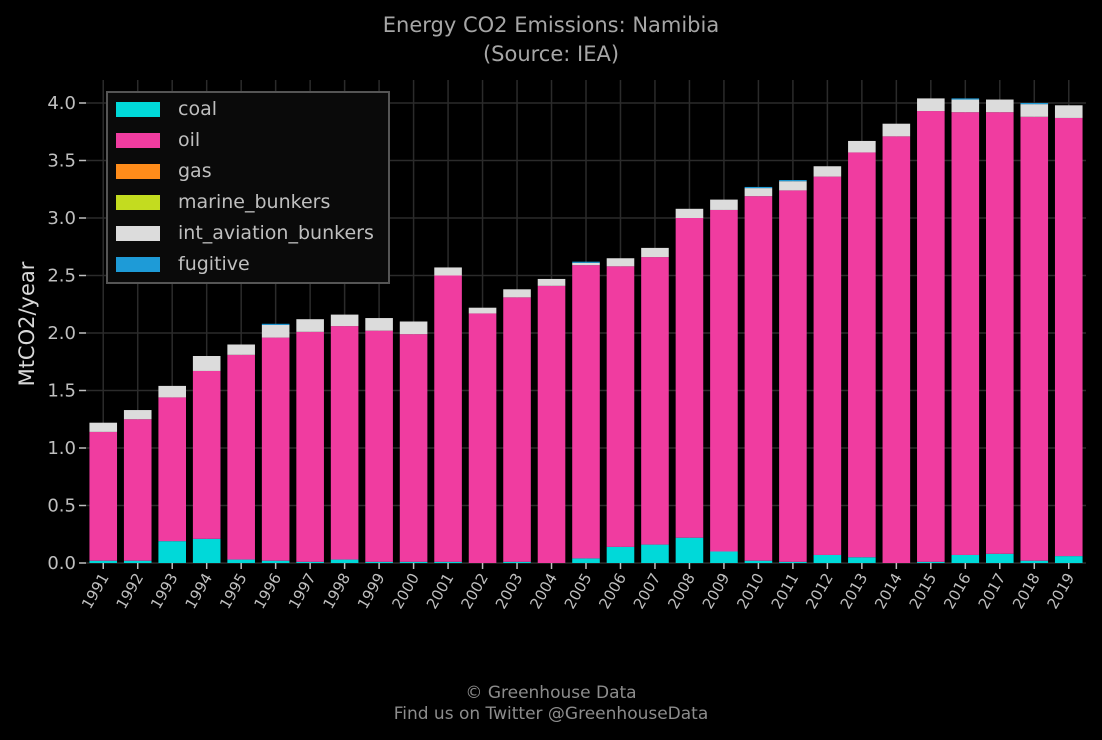 The width and height of the screenshot is (1102, 740). Describe the element at coordinates (578, 591) in the screenshot. I see `x-tick-label: 2005` at that location.